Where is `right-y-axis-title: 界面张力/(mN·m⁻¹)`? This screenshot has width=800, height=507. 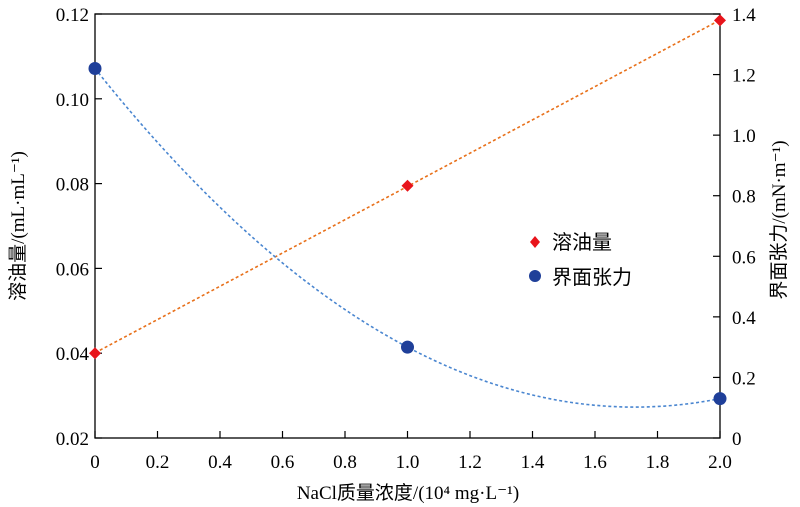 right-y-axis-title: 界面张力/(mN·m⁻¹) is located at coordinates (779, 219).